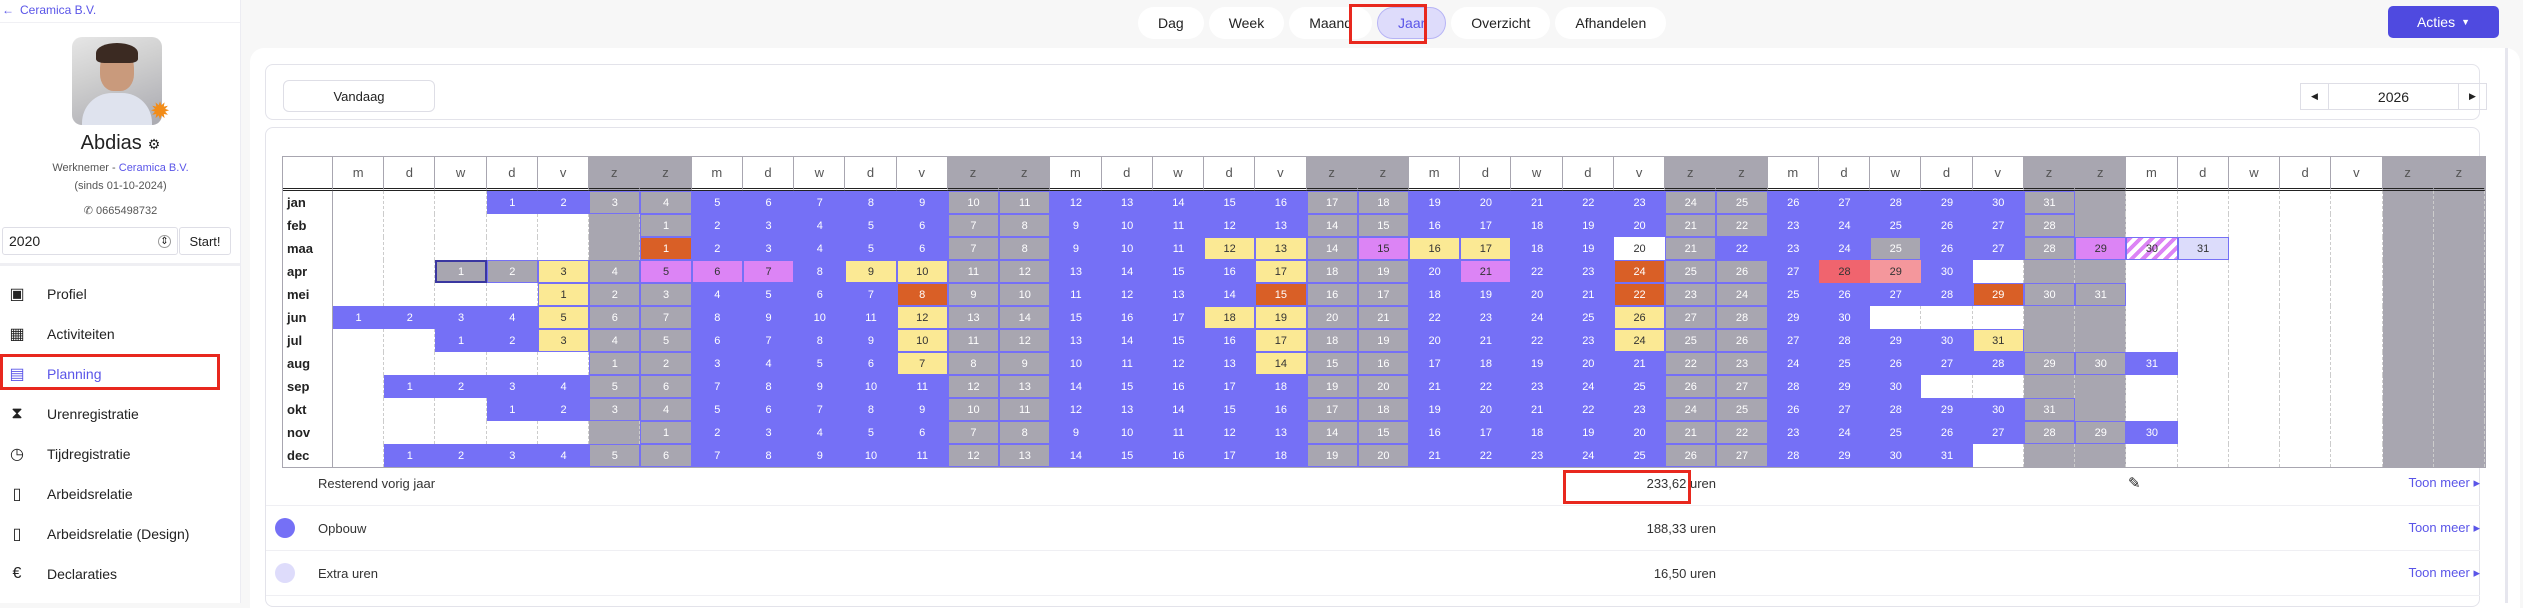 This screenshot has width=2523, height=608. What do you see at coordinates (2049, 294) in the screenshot?
I see `day-cell: 30` at bounding box center [2049, 294].